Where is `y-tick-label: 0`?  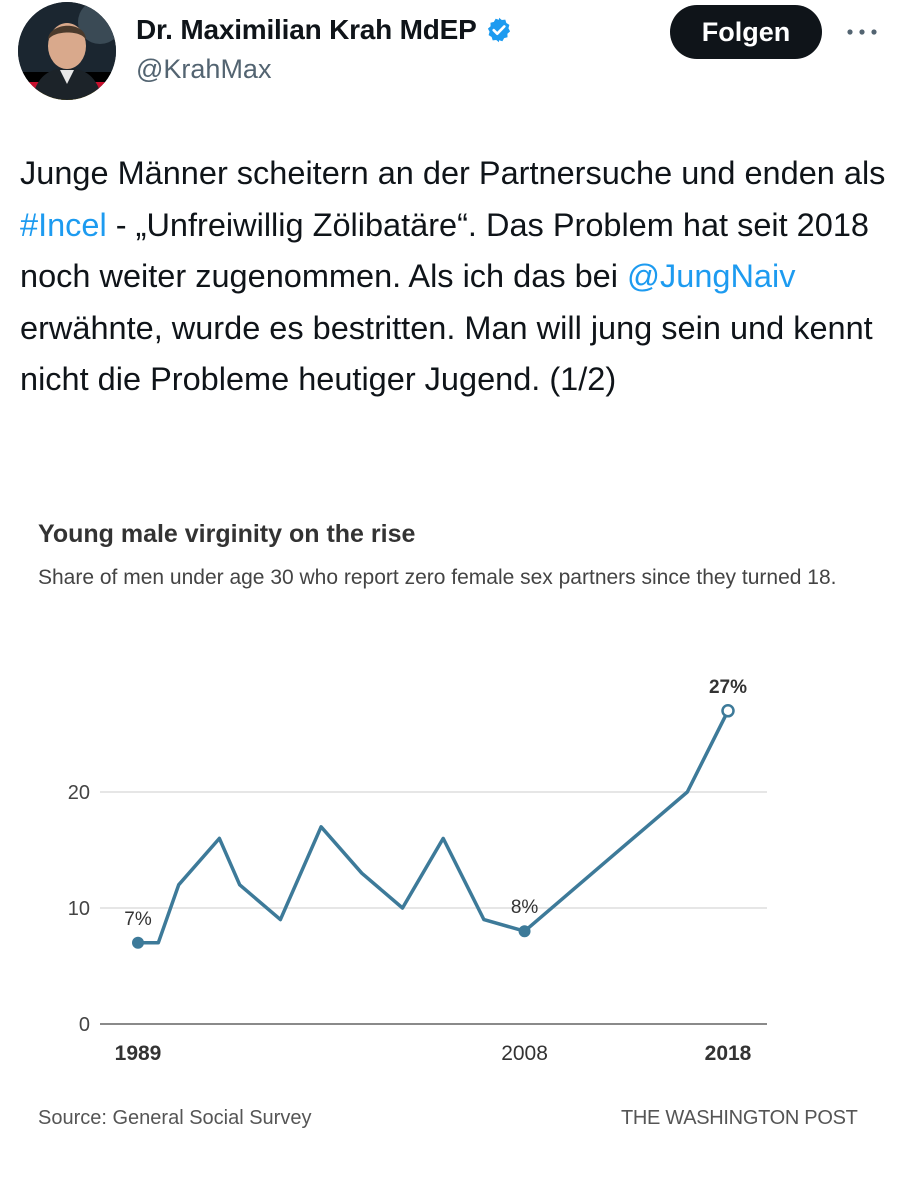
y-tick-label: 0 is located at coordinates (84, 1025).